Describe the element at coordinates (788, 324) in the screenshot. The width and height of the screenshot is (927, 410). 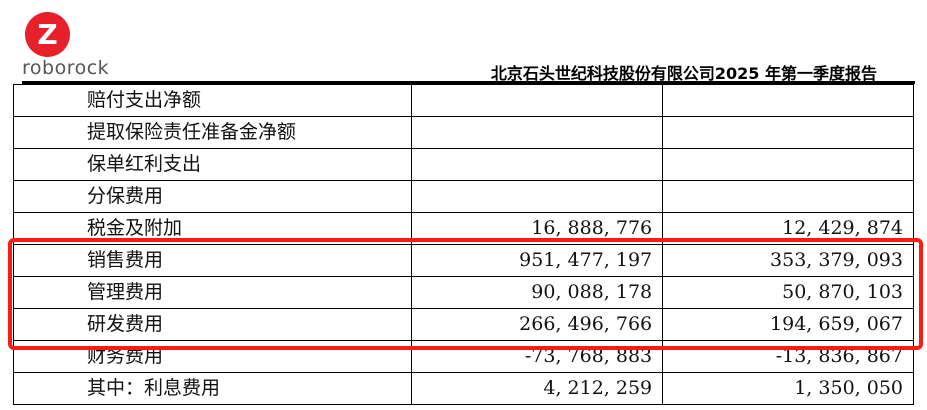
I see `prior-period-value: 194, 659, 067` at that location.